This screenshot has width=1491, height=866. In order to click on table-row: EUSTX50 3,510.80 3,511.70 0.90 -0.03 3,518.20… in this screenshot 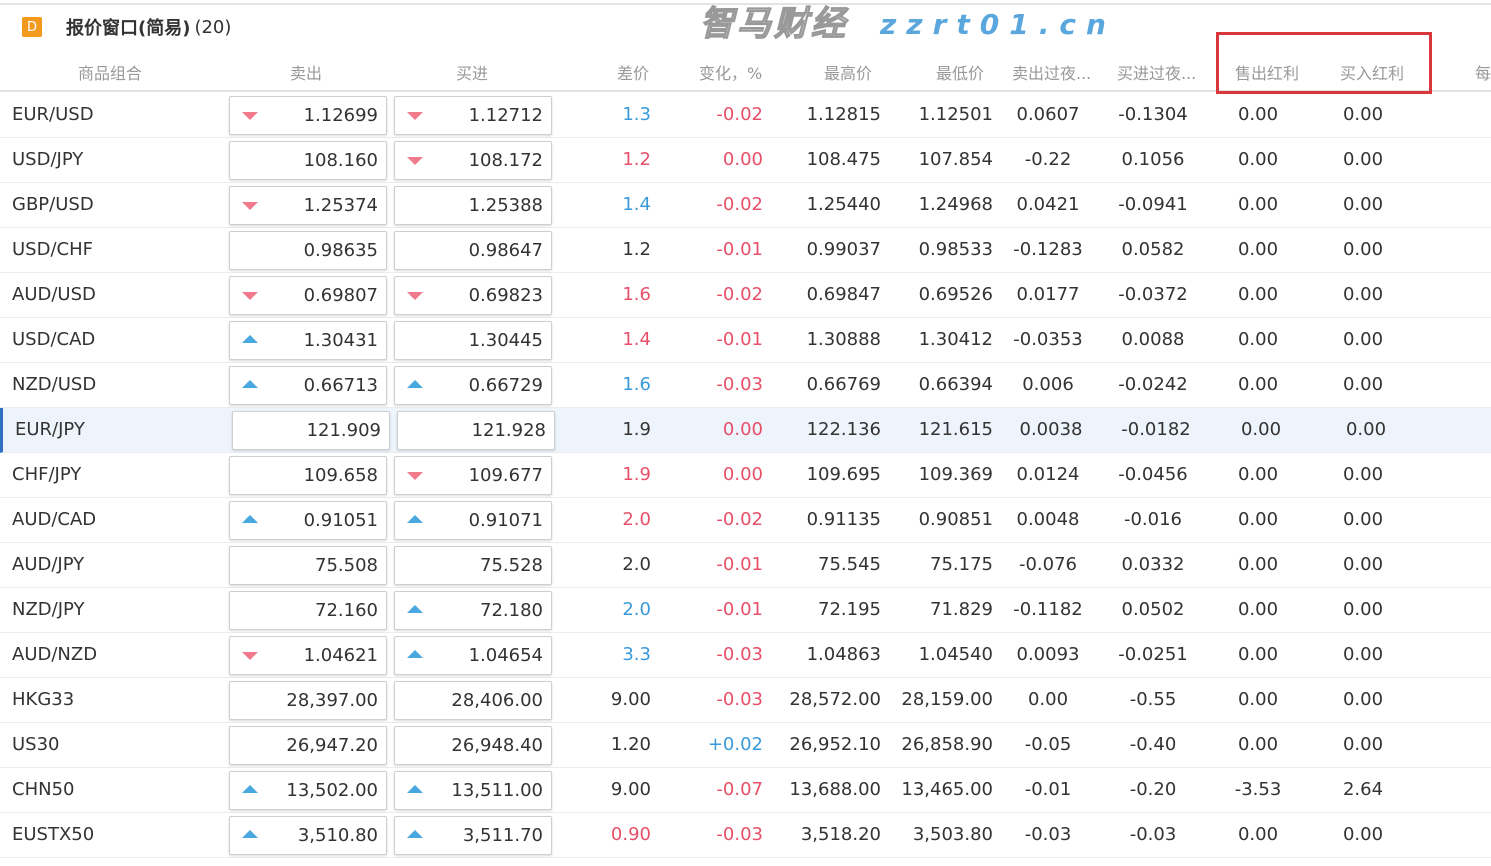, I will do `click(745, 835)`.